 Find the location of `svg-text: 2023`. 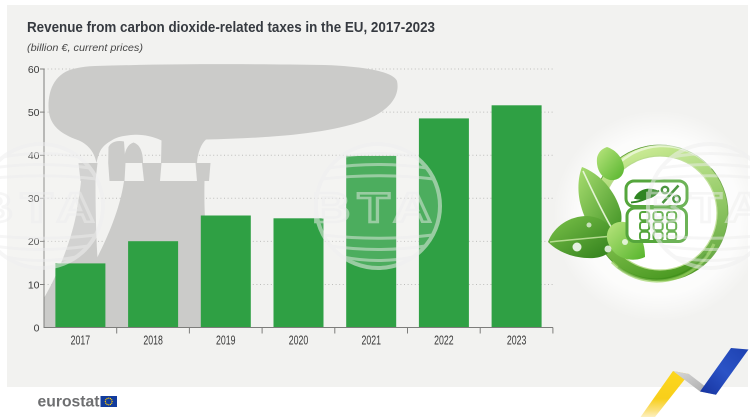

svg-text: 2023 is located at coordinates (517, 340).